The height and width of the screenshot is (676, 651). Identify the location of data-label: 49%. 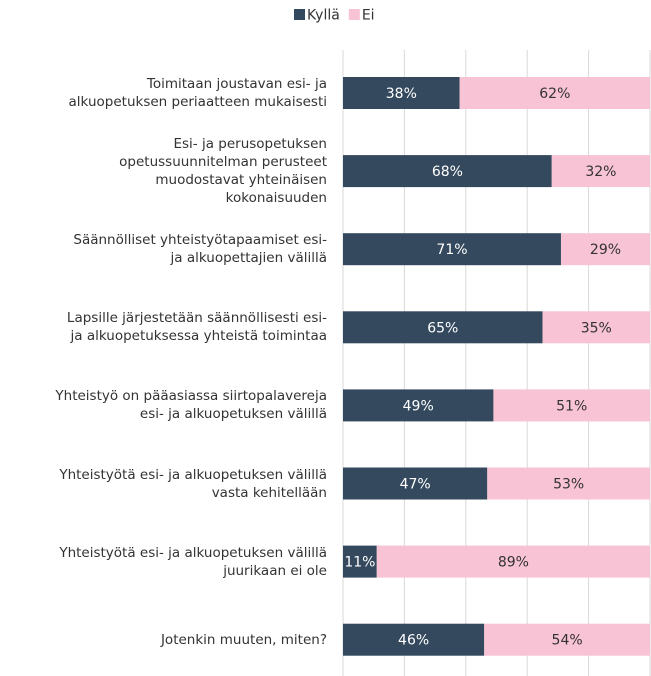
(418, 406).